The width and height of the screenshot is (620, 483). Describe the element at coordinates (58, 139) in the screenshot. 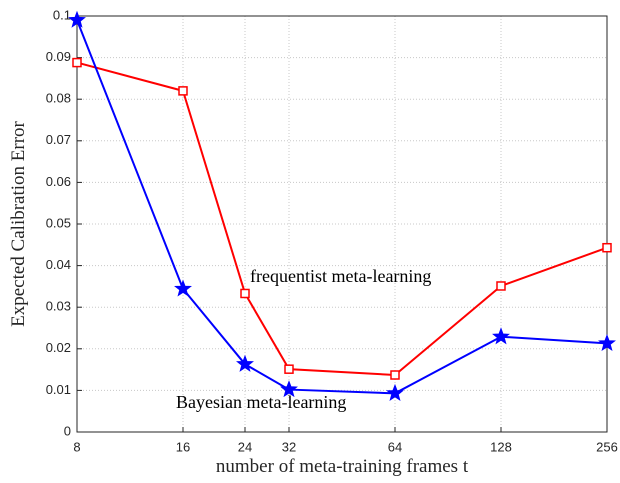

I see `y-tick-label: 0.07` at that location.